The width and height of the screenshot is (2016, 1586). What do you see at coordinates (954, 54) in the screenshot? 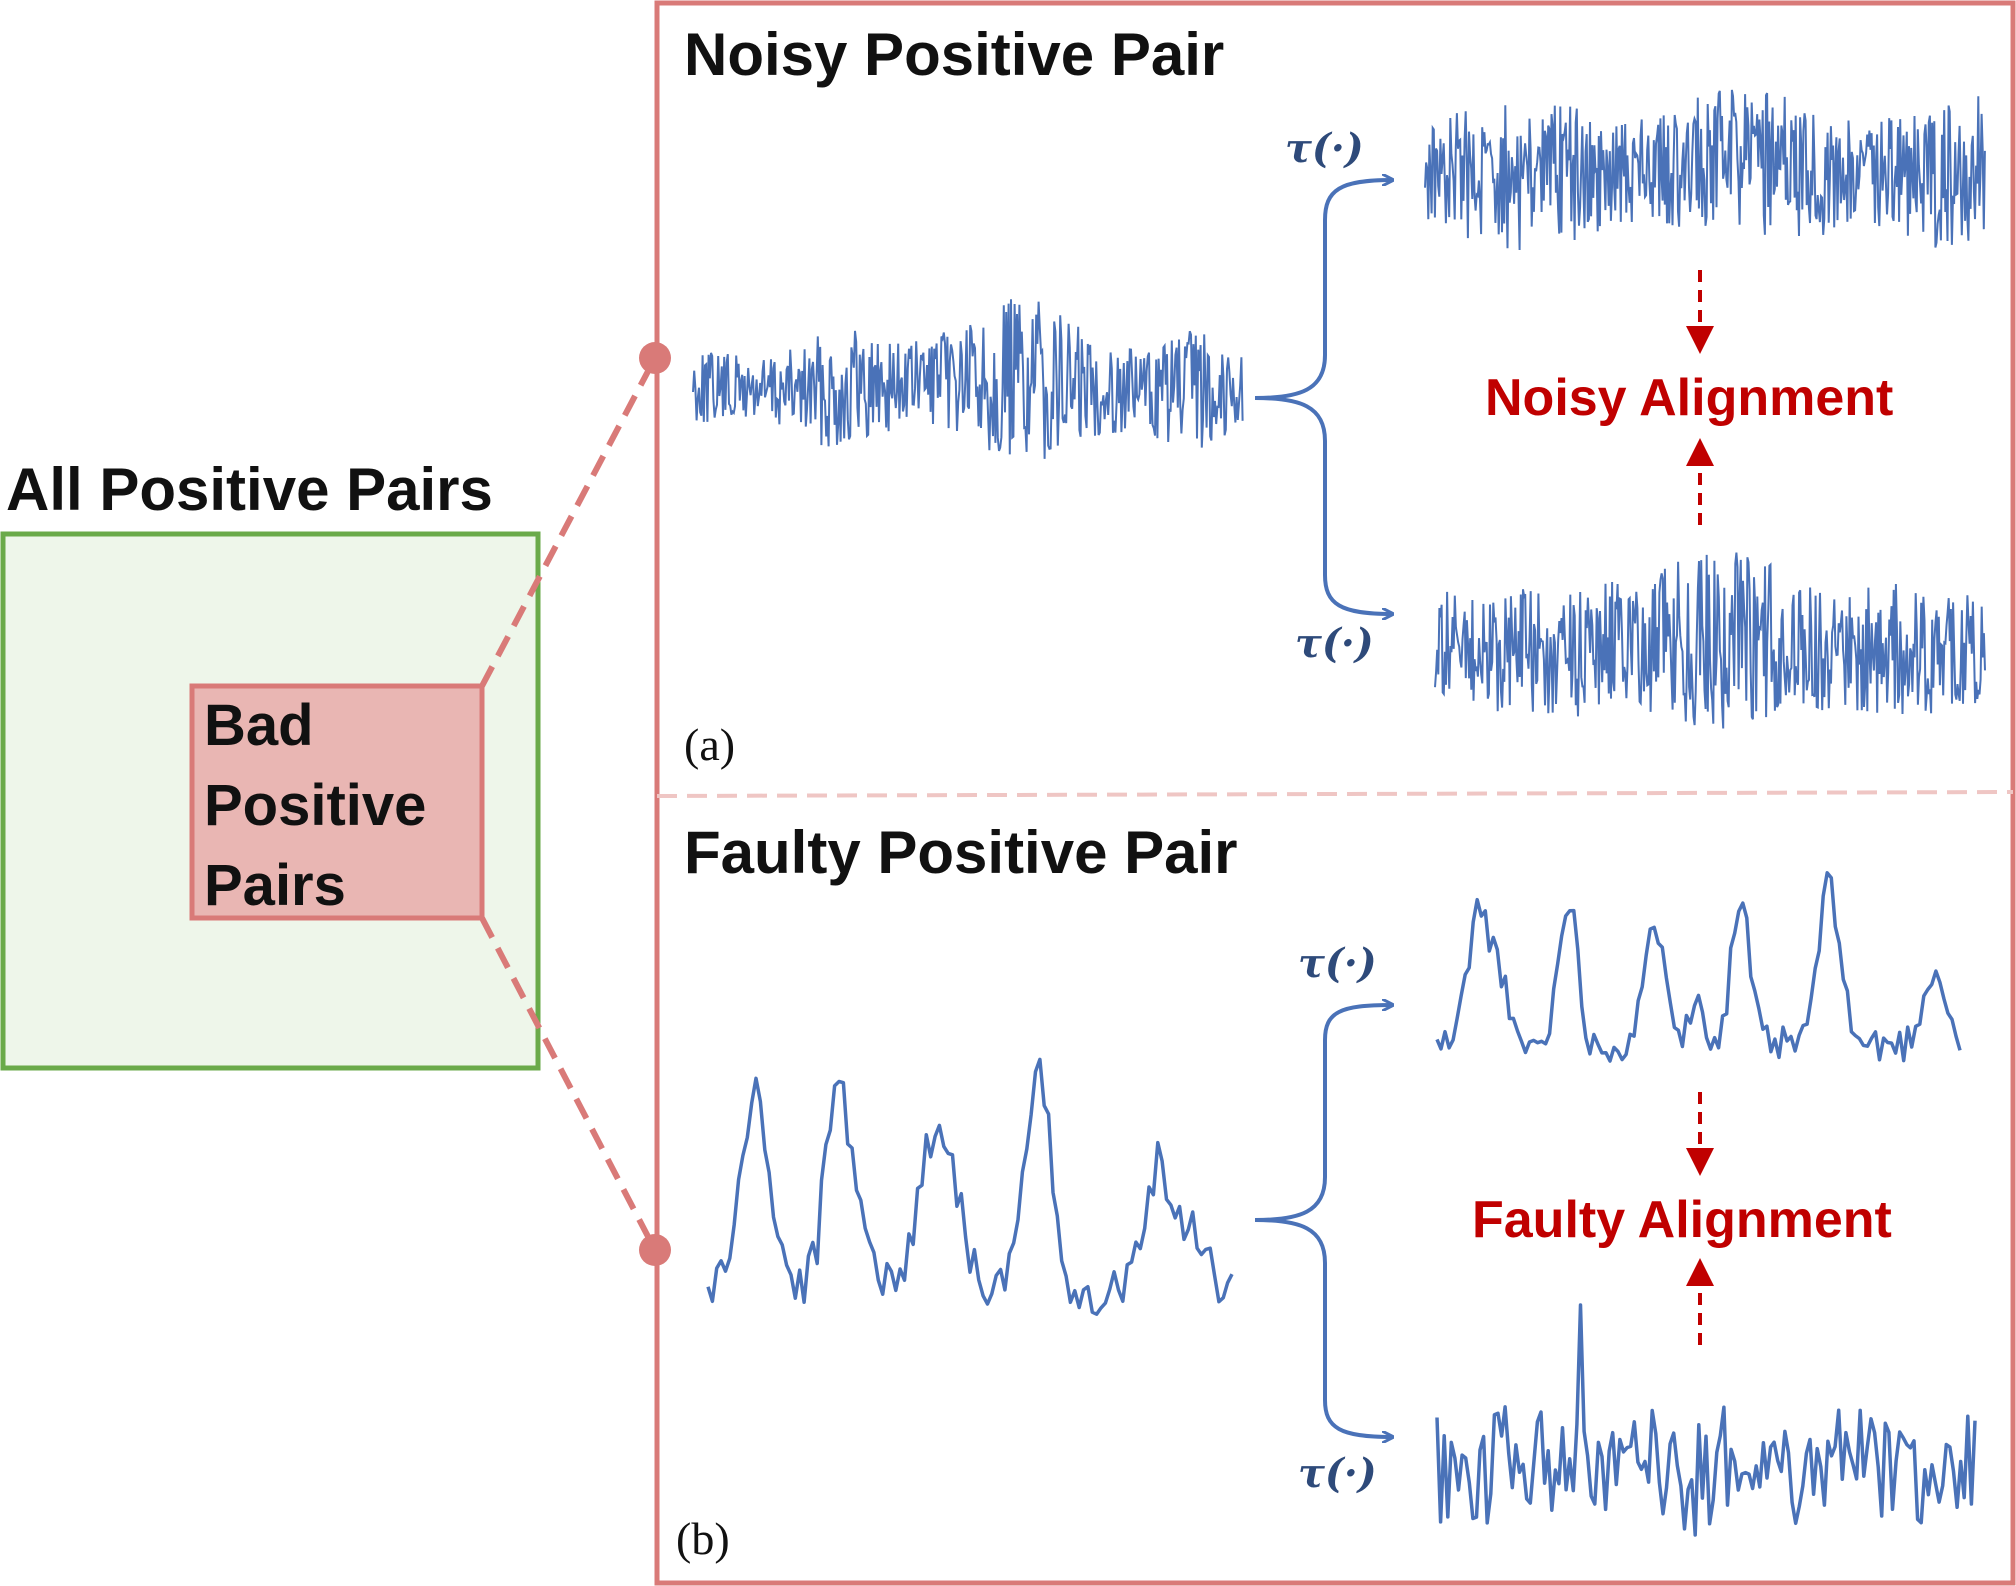
I see `panel-a-heading: Noisy Positive Pair` at bounding box center [954, 54].